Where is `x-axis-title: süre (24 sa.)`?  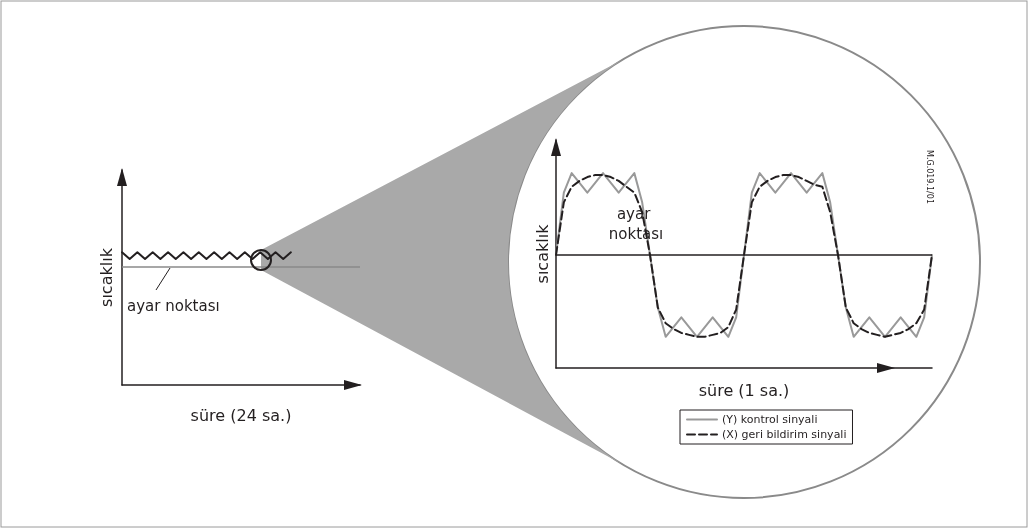 x-axis-title: süre (24 sa.) is located at coordinates (241, 415).